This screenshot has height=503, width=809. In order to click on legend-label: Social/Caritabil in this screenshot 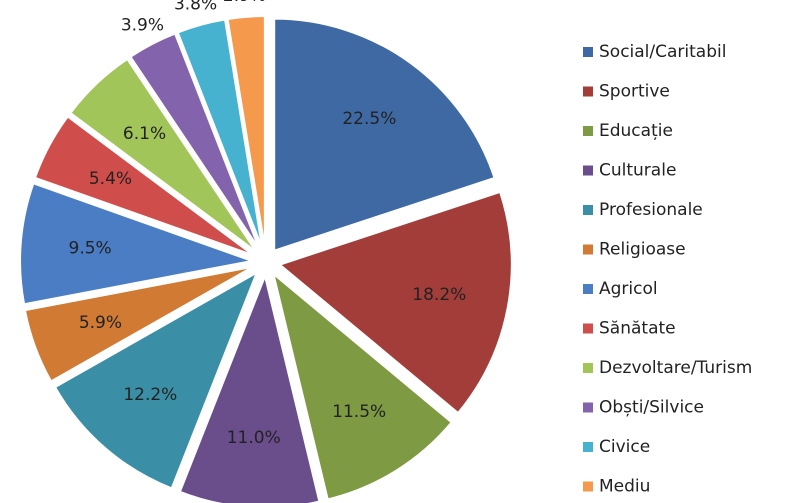, I will do `click(662, 52)`.